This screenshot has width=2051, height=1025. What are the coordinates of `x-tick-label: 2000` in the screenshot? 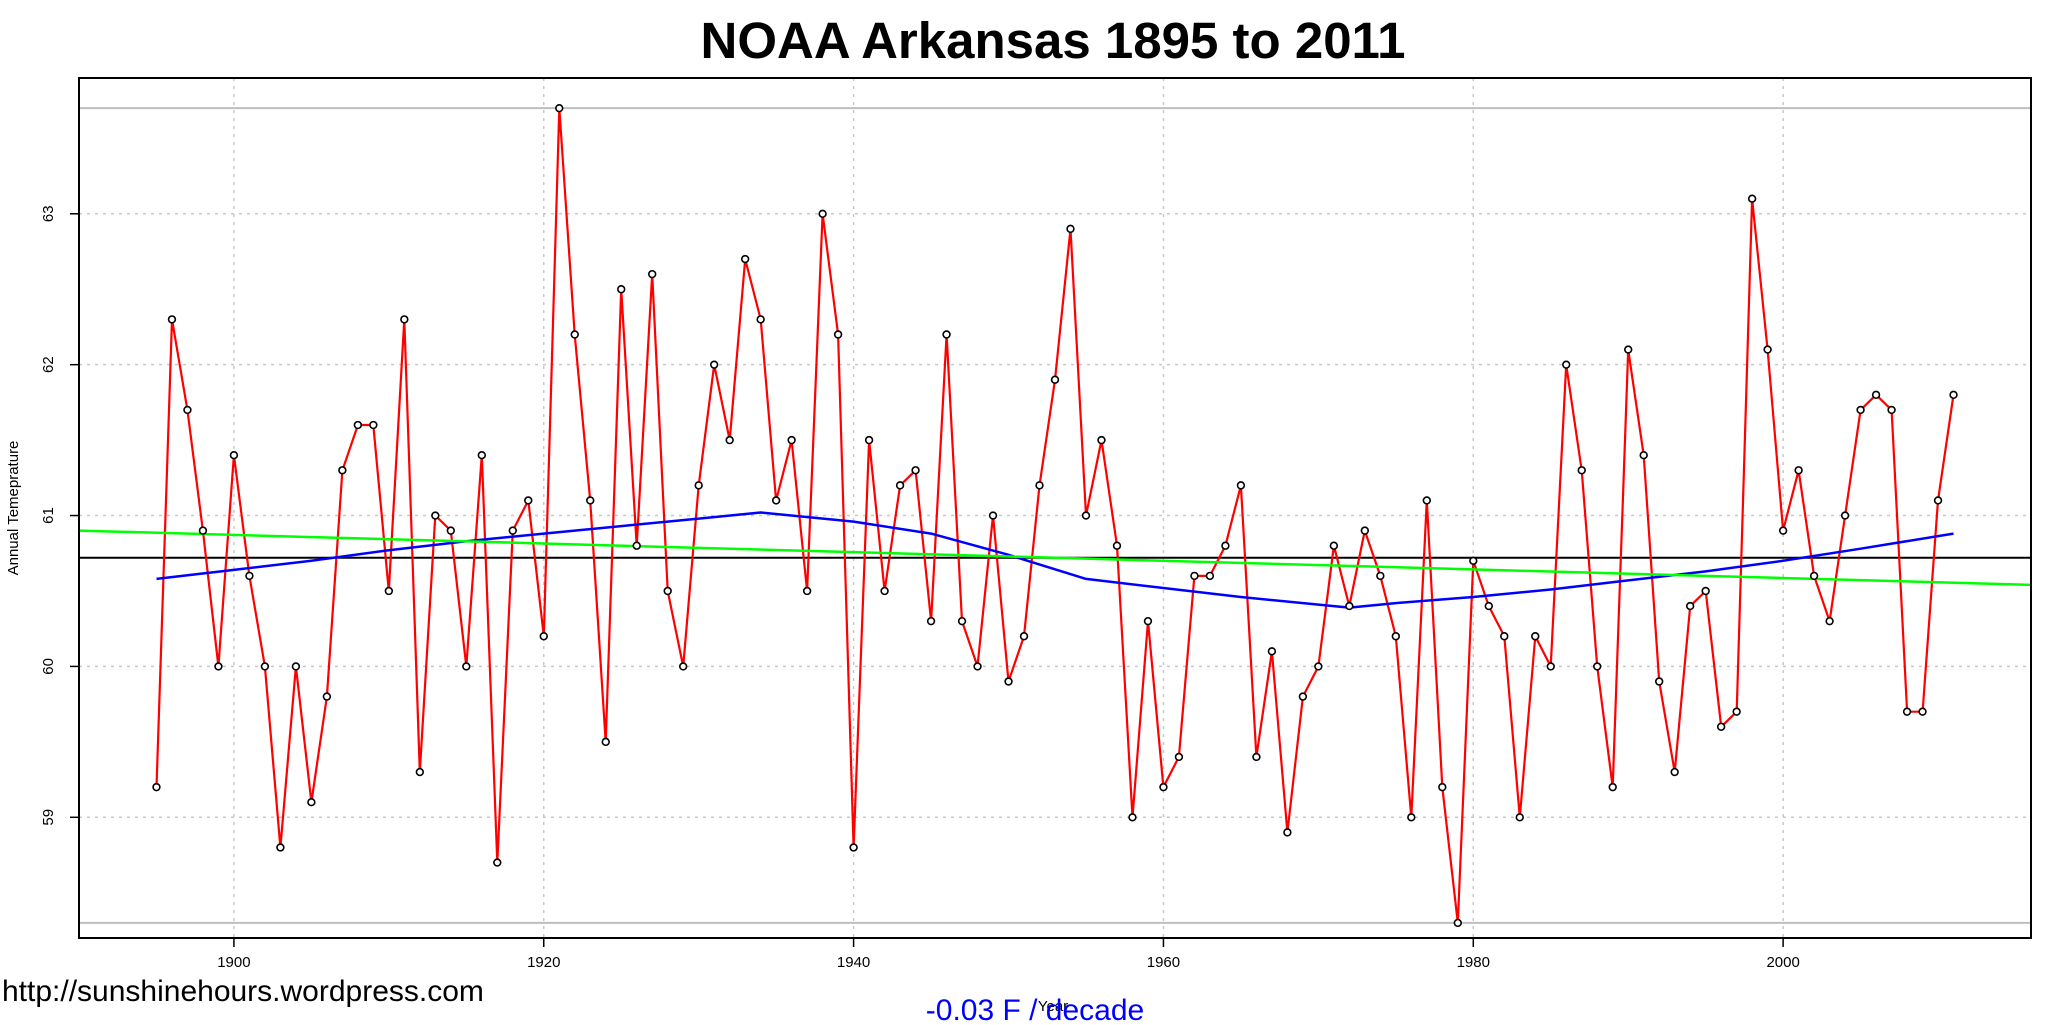 It's located at (1782, 962).